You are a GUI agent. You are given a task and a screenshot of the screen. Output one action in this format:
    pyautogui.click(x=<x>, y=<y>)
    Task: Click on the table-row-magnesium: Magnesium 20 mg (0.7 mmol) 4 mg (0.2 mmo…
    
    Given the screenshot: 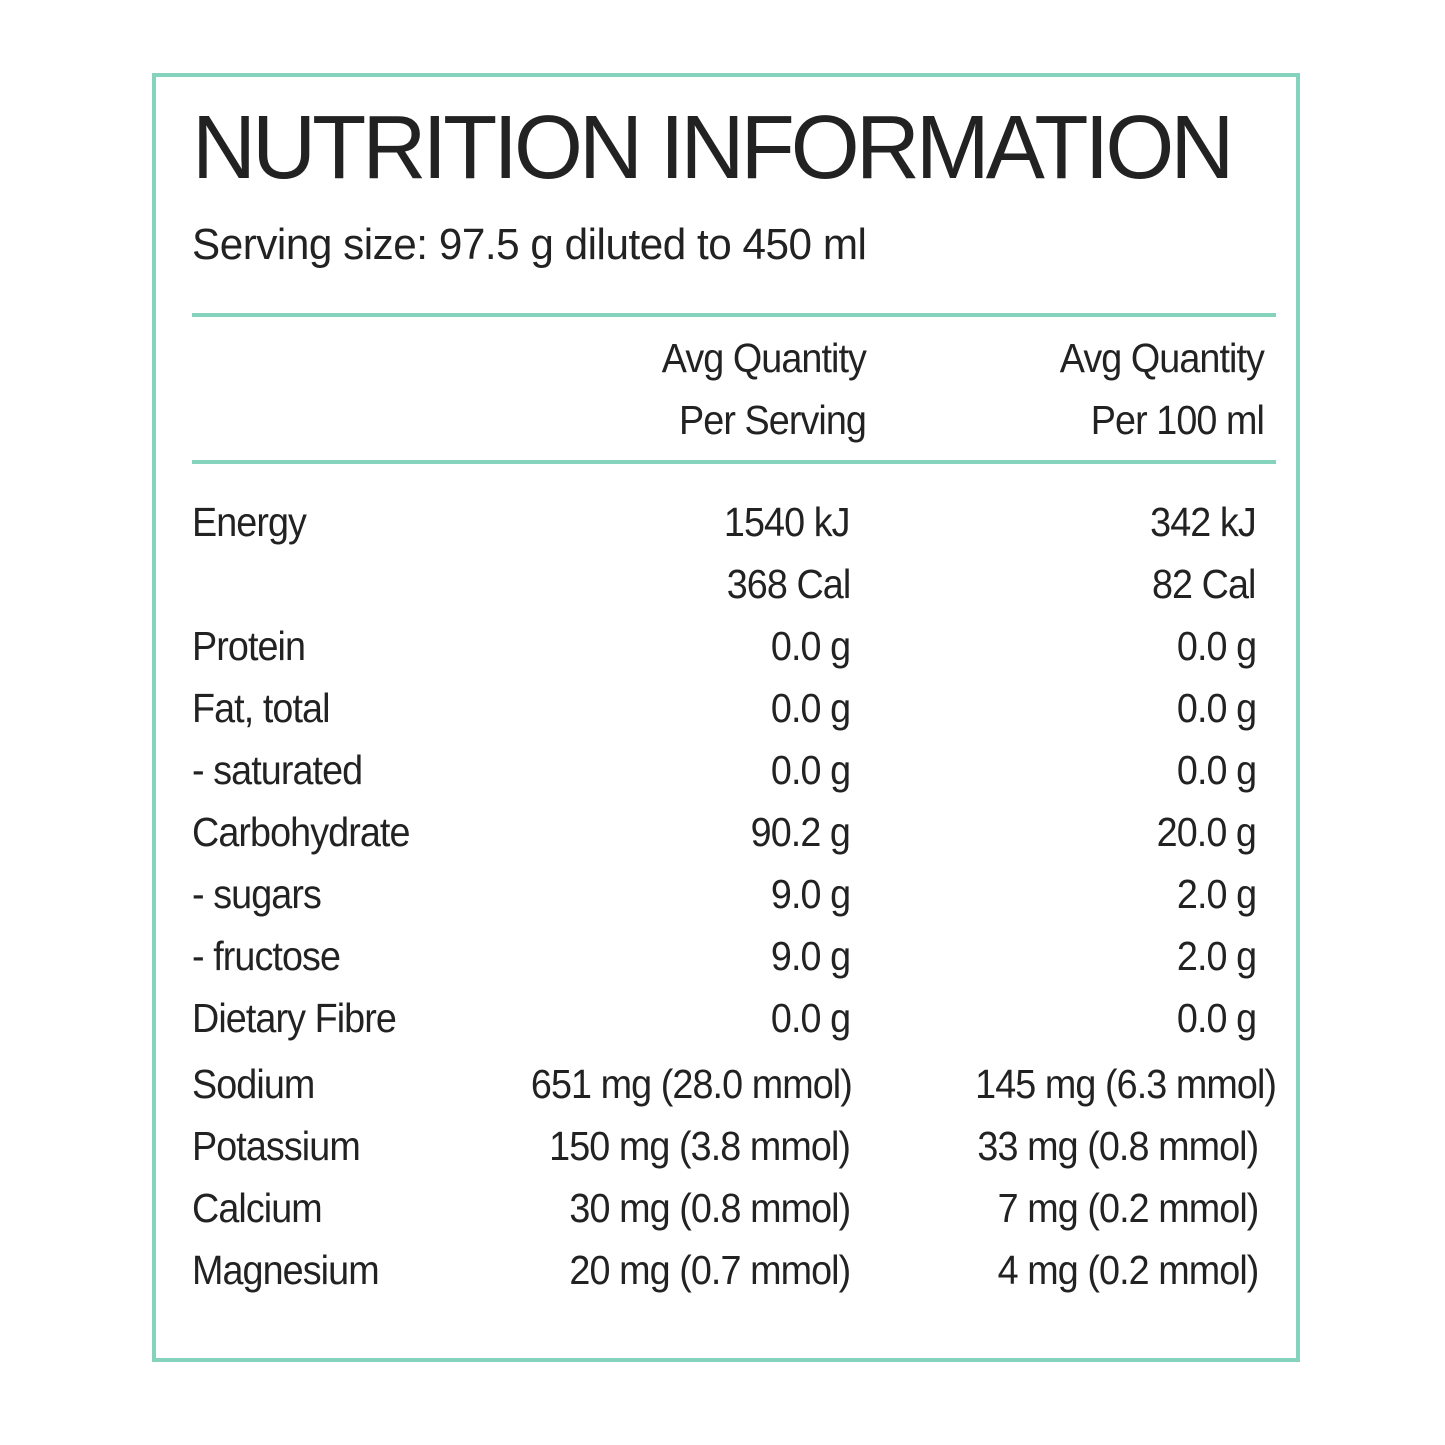 What is the action you would take?
    pyautogui.click(x=734, y=1270)
    